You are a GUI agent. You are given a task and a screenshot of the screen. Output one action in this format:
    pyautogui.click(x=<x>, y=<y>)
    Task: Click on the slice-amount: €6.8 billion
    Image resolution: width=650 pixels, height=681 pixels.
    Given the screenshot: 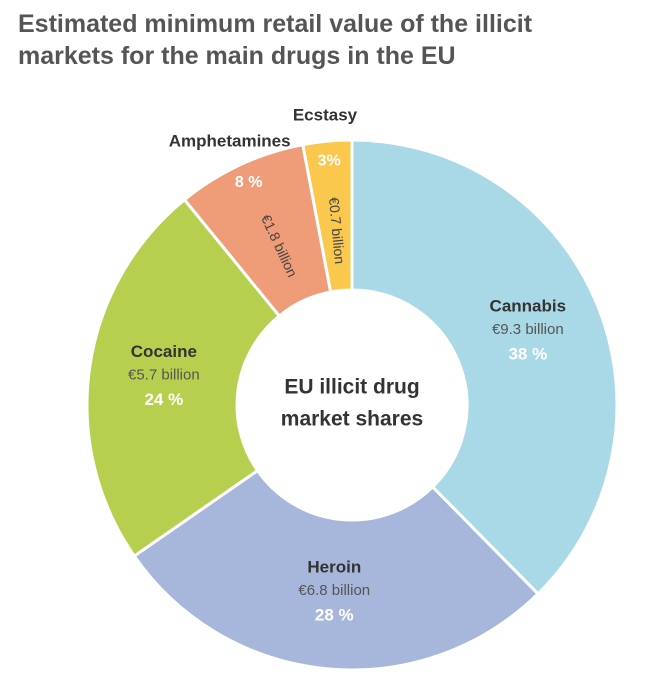 What is the action you would take?
    pyautogui.click(x=334, y=590)
    